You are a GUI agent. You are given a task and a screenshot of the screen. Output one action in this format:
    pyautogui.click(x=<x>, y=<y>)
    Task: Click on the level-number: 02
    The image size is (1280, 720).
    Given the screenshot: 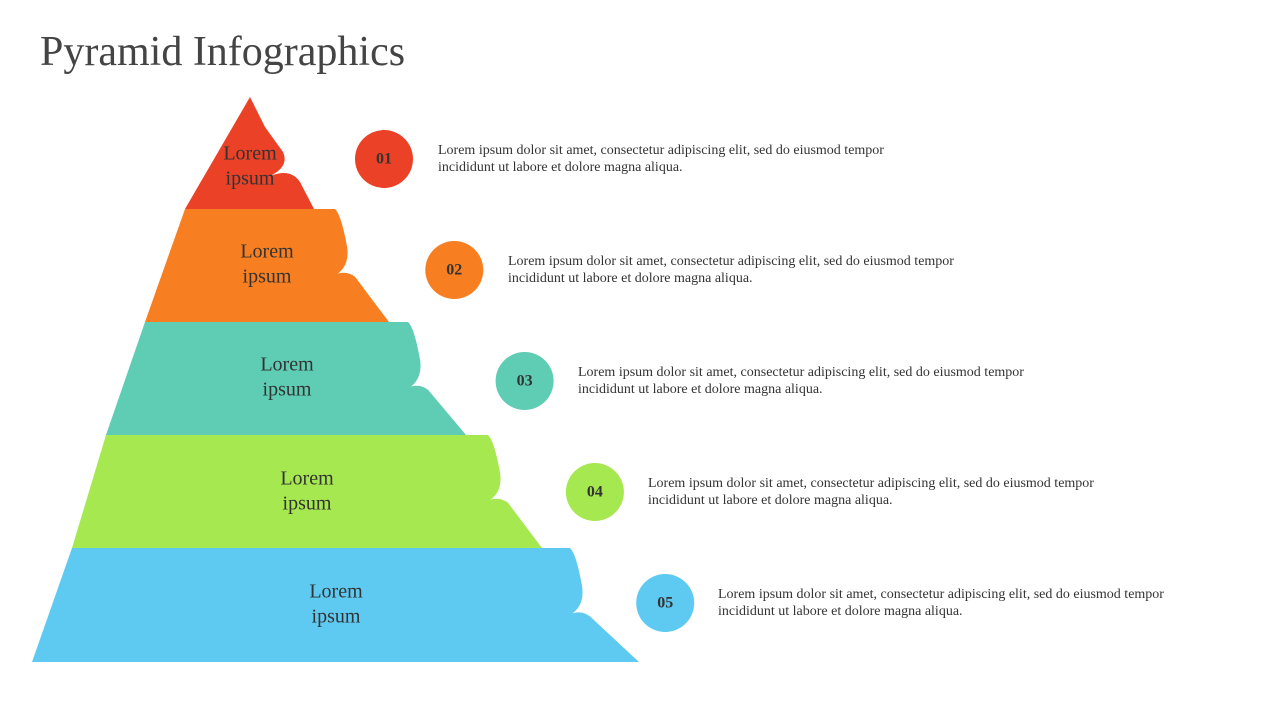 What is the action you would take?
    pyautogui.click(x=454, y=270)
    